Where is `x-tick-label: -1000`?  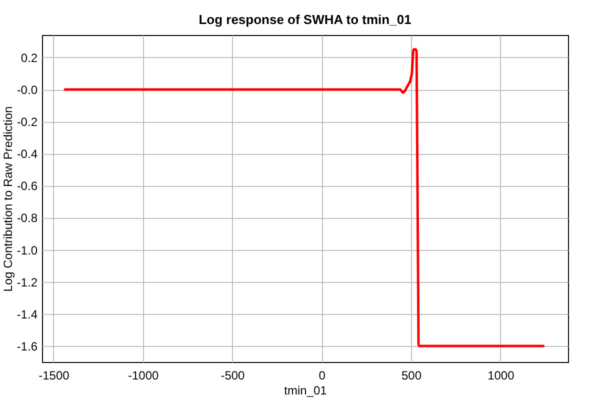
x-tick-label: -1000 is located at coordinates (144, 375).